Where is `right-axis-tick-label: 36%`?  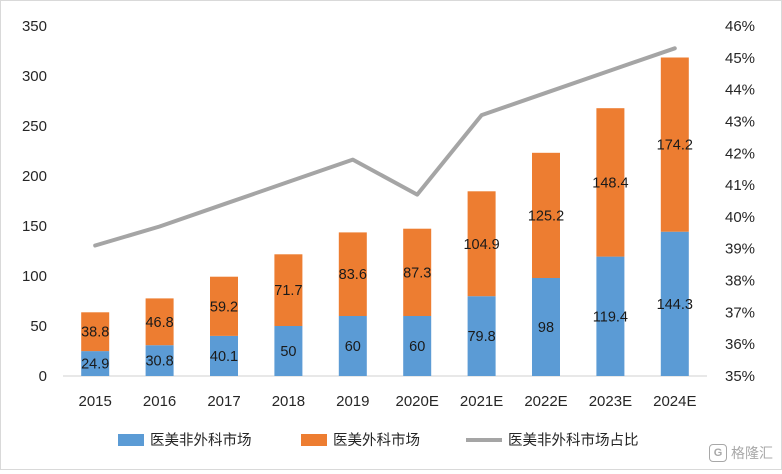
right-axis-tick-label: 36% is located at coordinates (740, 344).